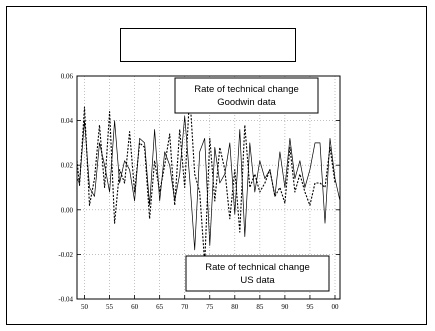 The height and width of the screenshot is (331, 435). I want to click on annotation-goodwin: Rate of technical change Goodwin data, so click(246, 95).